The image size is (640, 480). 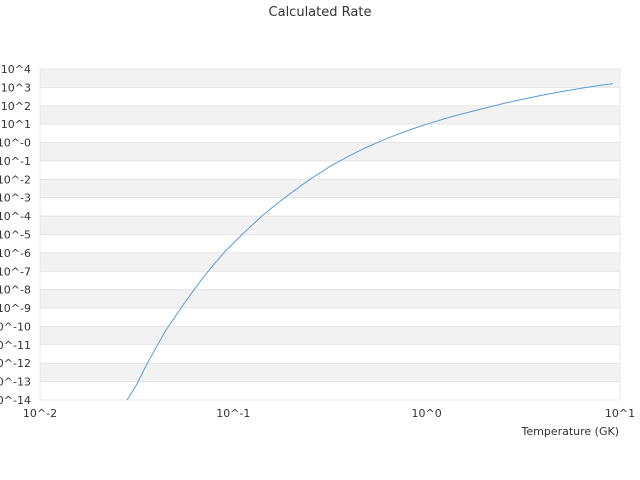 What do you see at coordinates (15, 345) in the screenshot?
I see `y-tick-label: 10^-11` at bounding box center [15, 345].